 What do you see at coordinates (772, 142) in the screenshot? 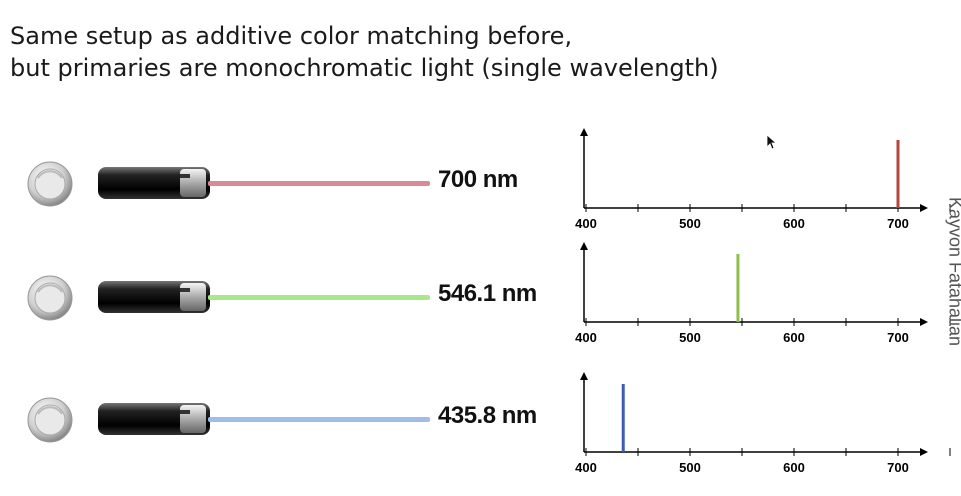
I see `mouse-cursor-icon` at bounding box center [772, 142].